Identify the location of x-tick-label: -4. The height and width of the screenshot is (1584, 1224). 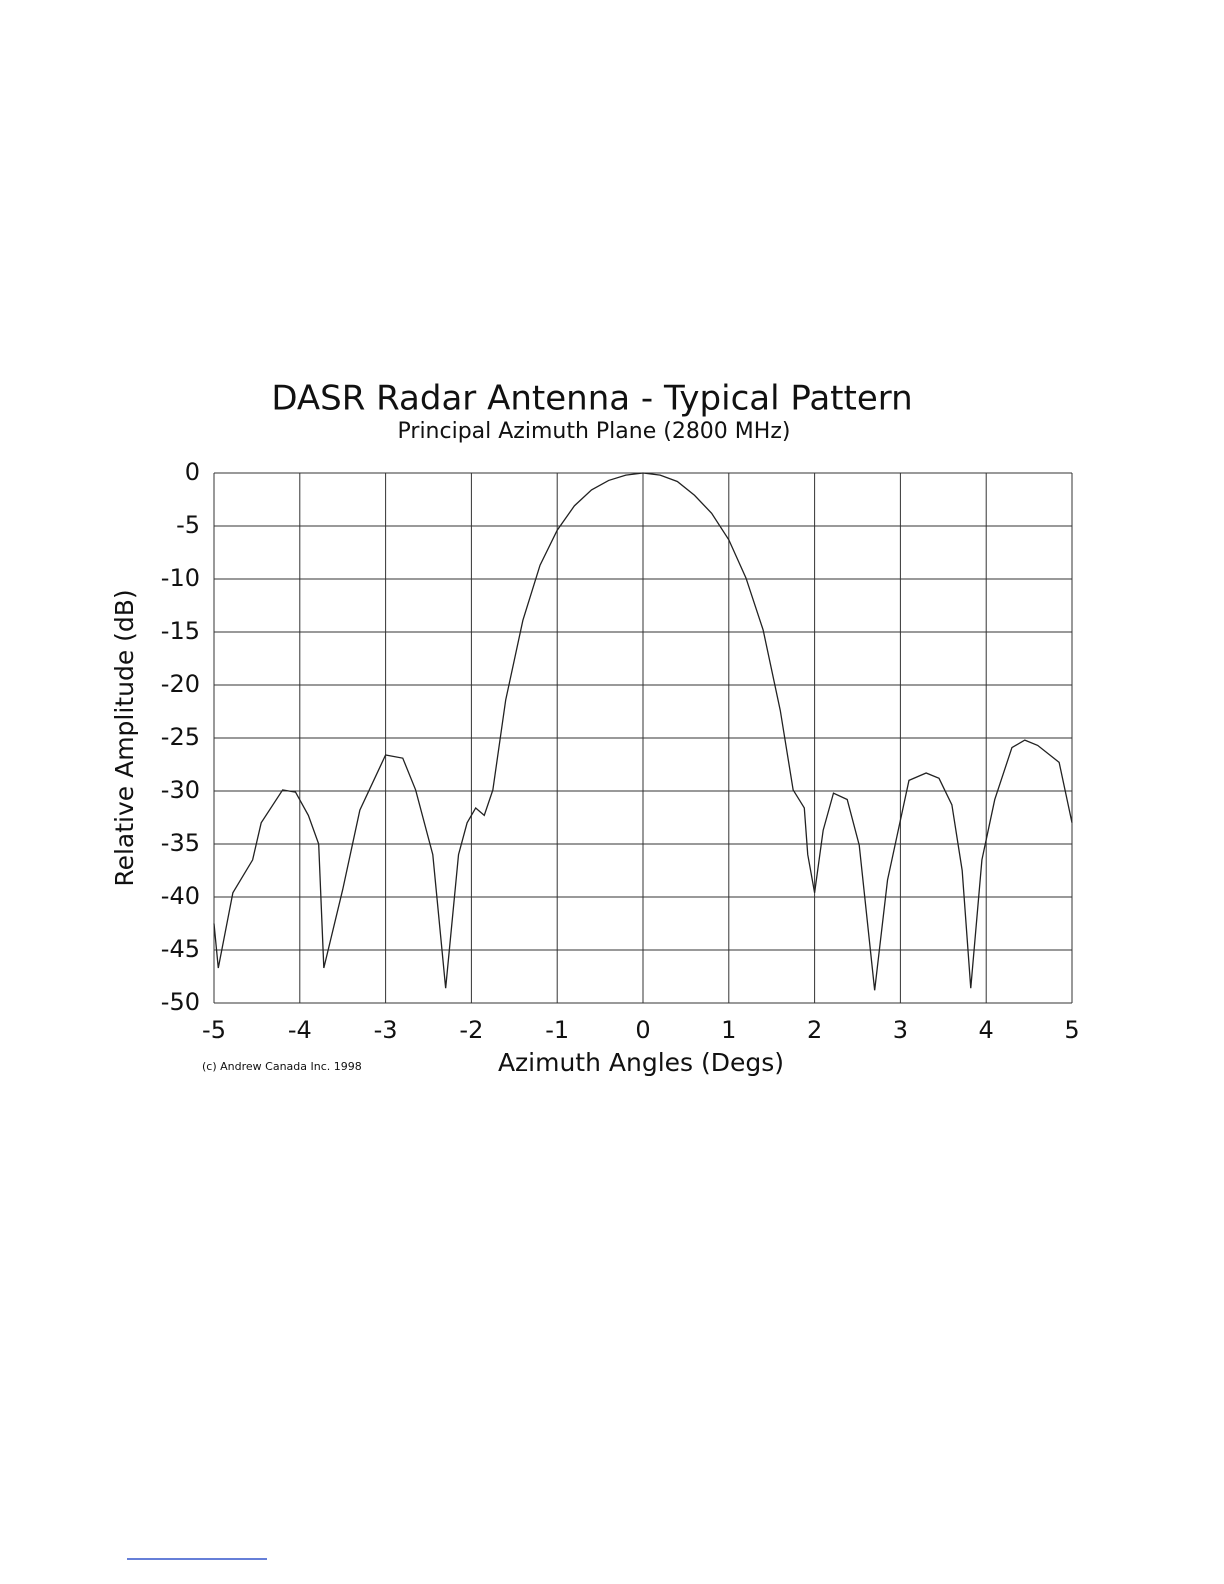
(300, 1030).